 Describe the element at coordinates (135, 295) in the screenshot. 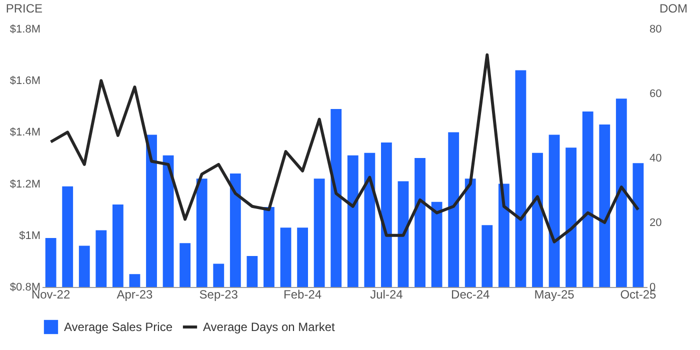

I see `x-tick-label: Apr-23` at that location.